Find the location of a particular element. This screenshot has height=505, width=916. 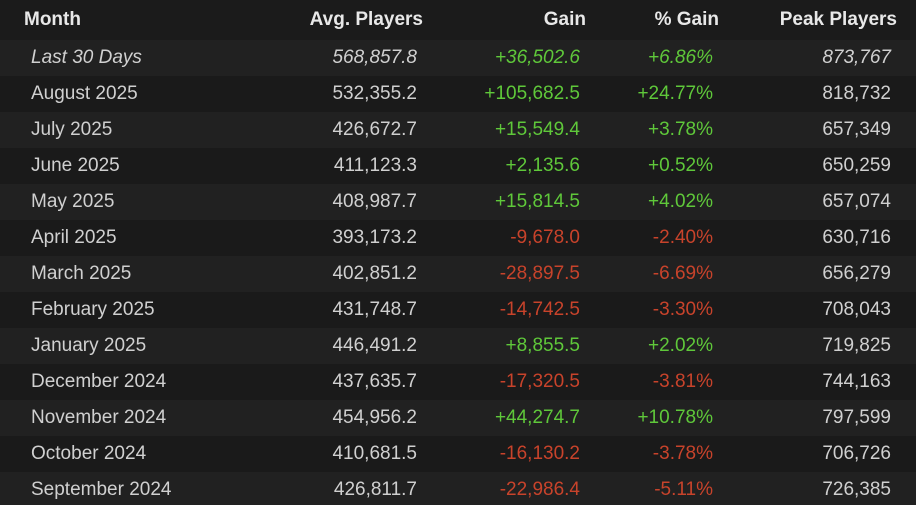

pct-gain-cell: +24.77% is located at coordinates (675, 93).